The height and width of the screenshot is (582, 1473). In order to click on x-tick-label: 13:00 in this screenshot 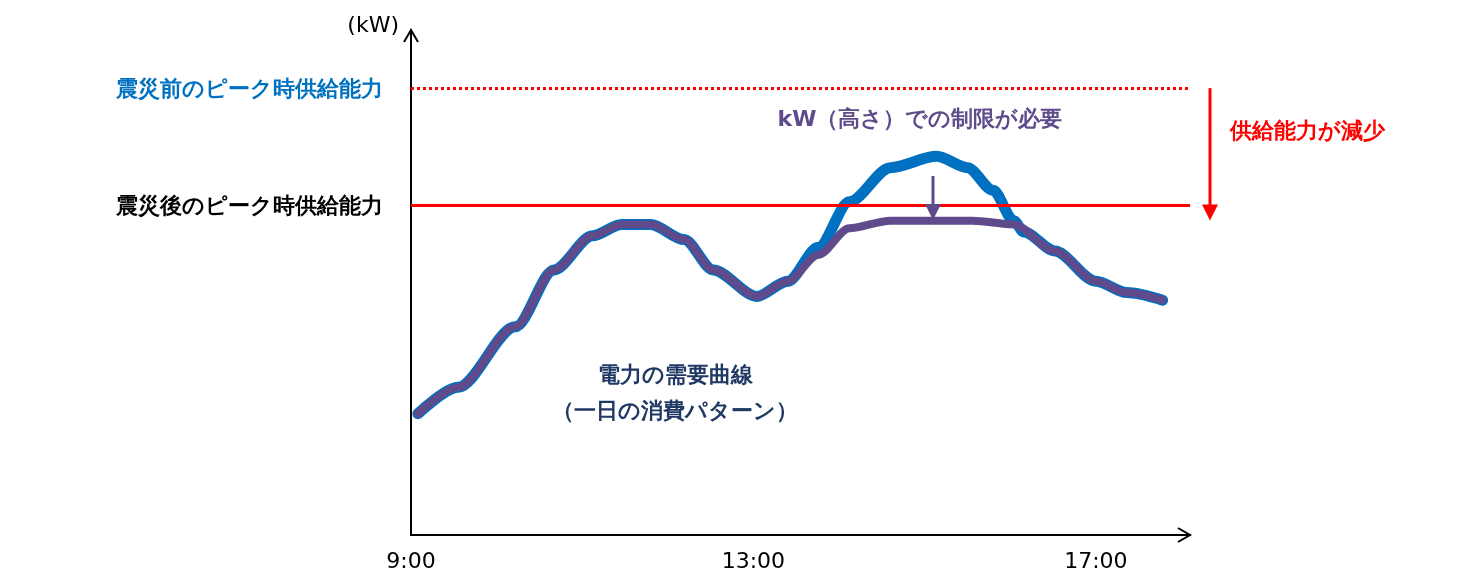, I will do `click(753, 560)`.